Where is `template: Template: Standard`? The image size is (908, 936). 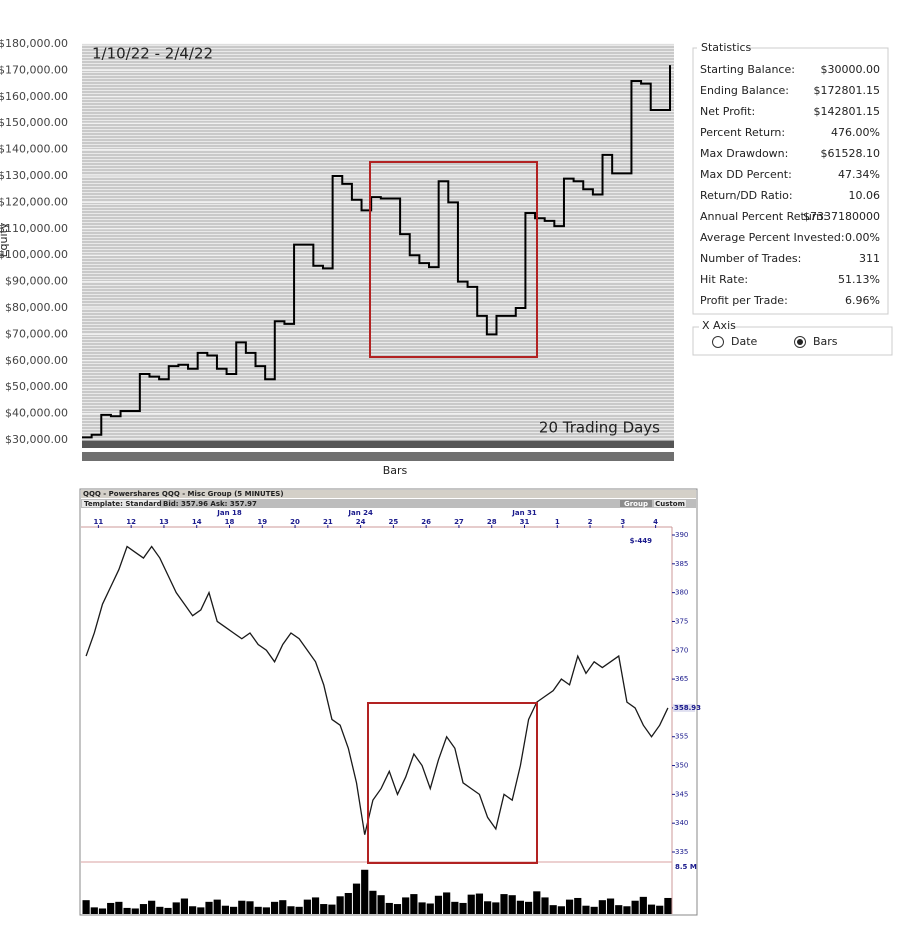 template: Template: Standard is located at coordinates (123, 504).